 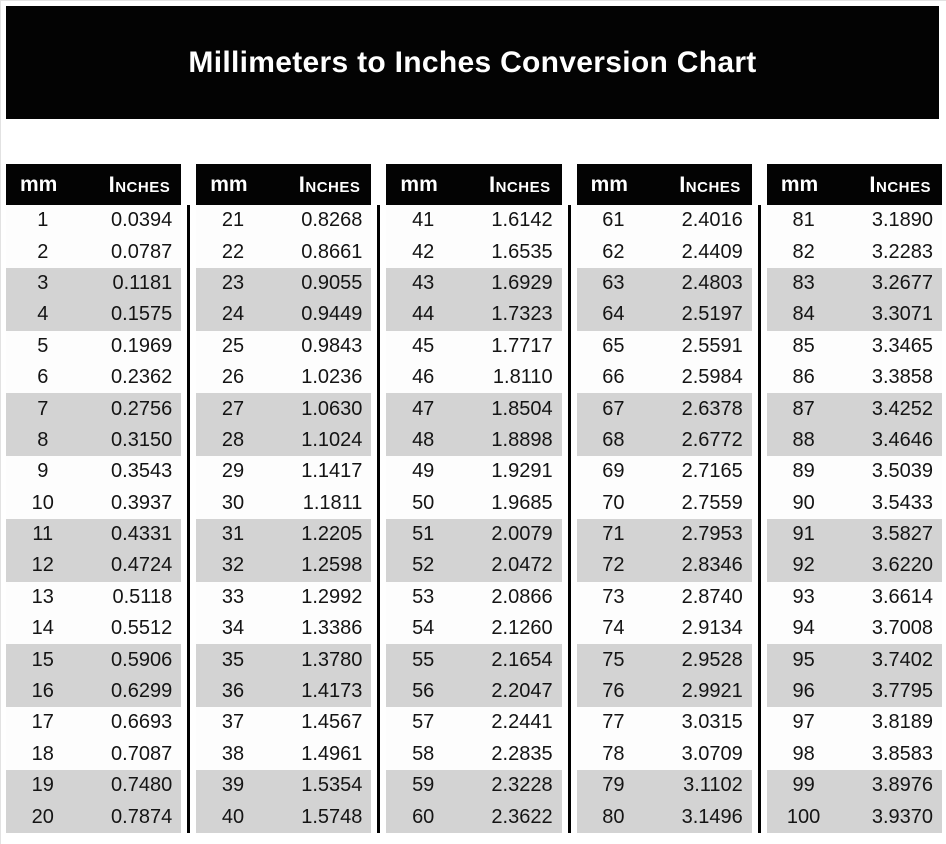 I want to click on table-row: 1 0.0394, so click(x=94, y=221).